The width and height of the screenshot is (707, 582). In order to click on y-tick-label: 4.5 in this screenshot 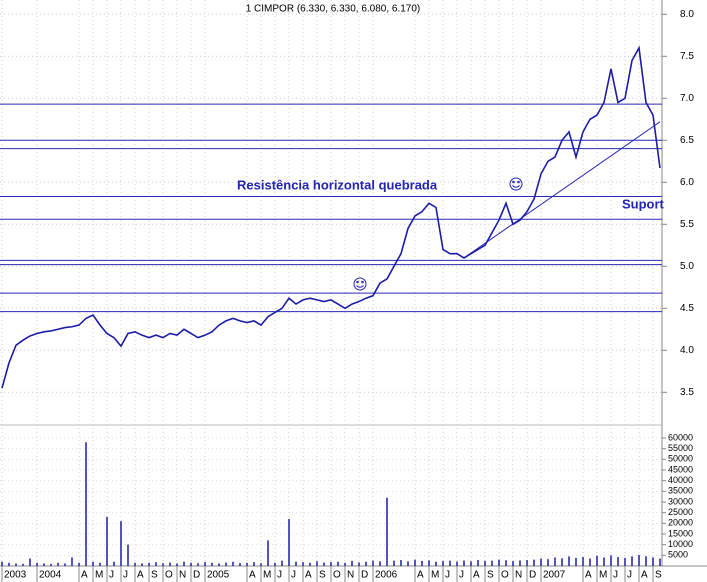, I will do `click(687, 308)`.